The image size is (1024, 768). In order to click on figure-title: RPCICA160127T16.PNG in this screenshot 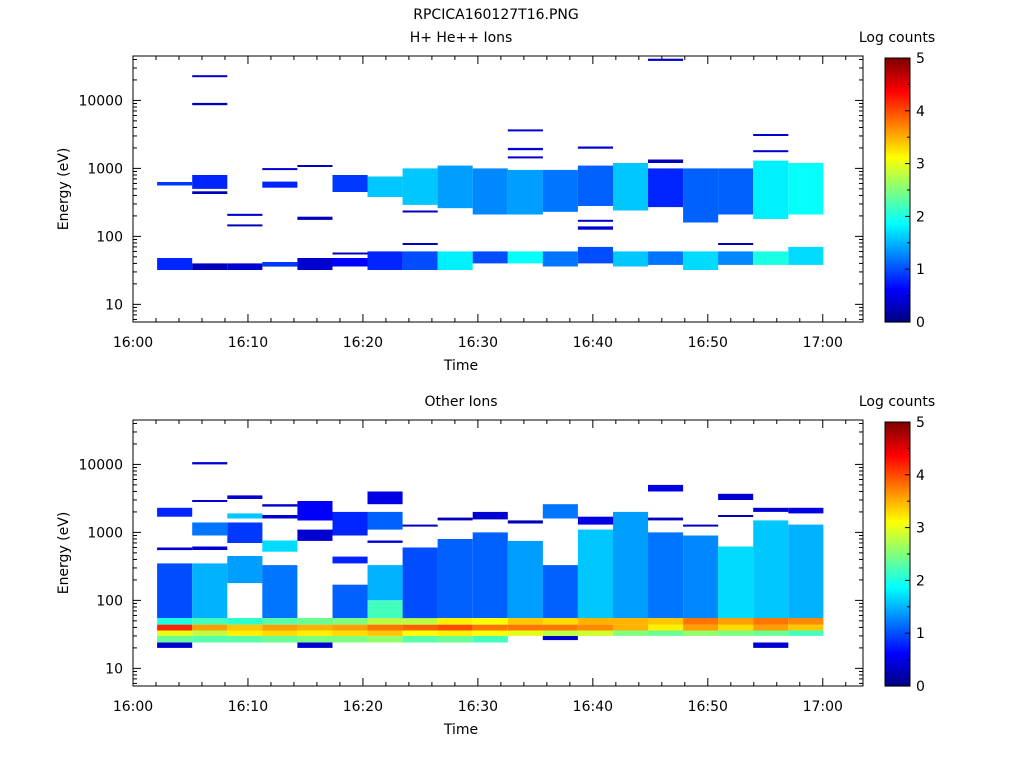, I will do `click(495, 15)`.